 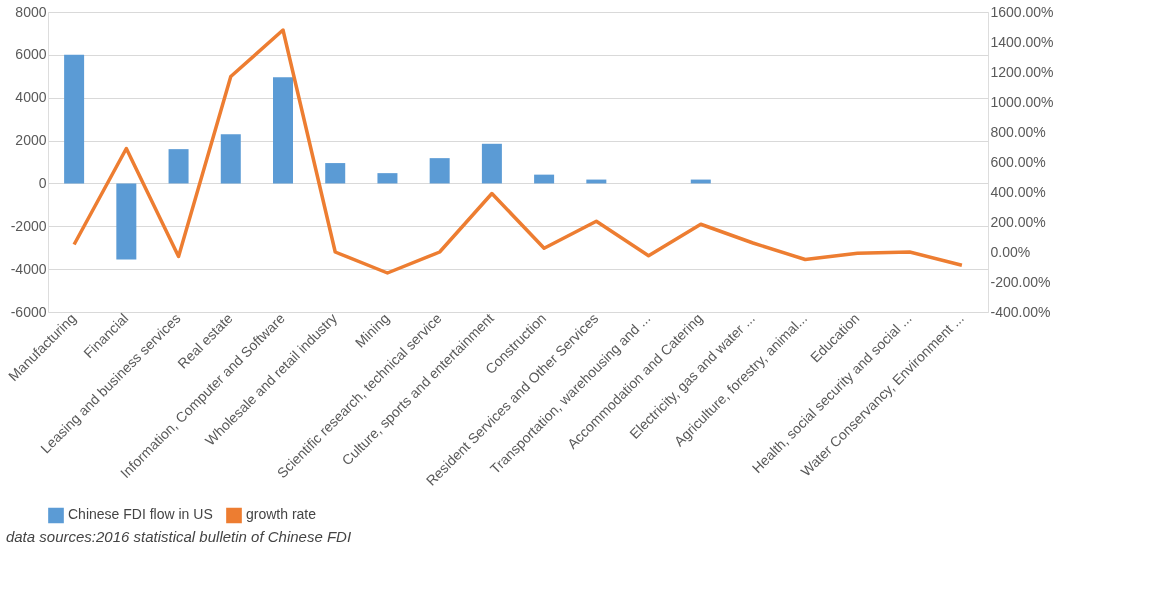 What do you see at coordinates (31, 140) in the screenshot?
I see `y-tick-label: 2000` at bounding box center [31, 140].